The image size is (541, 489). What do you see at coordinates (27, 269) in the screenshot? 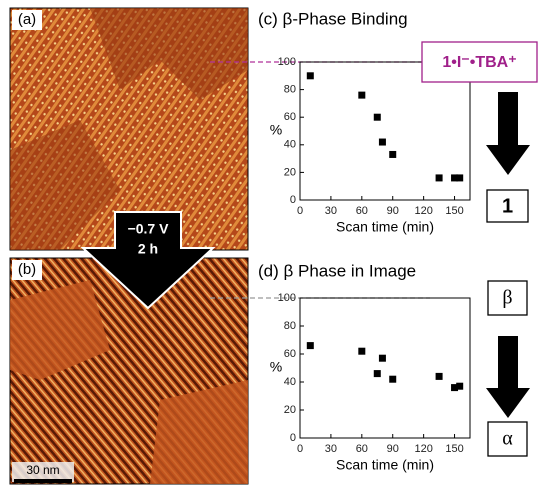
I see `panel-label: (b)` at bounding box center [27, 269].